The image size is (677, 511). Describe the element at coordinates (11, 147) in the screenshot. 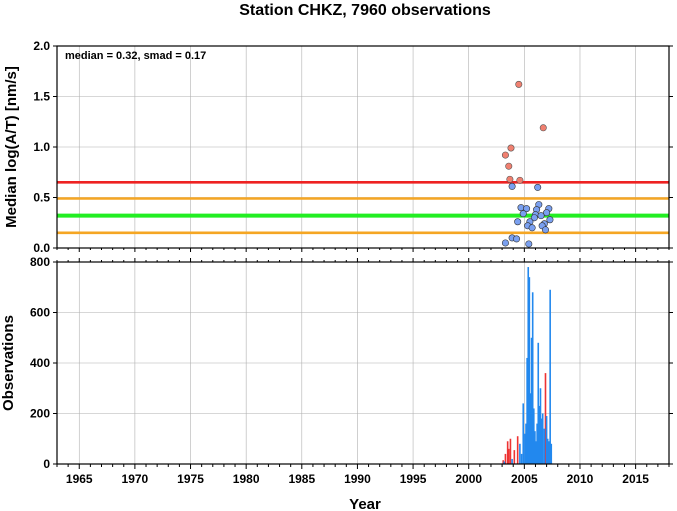

I see `median-y-axis-label: Median log(A/T) [nm/s]` at that location.